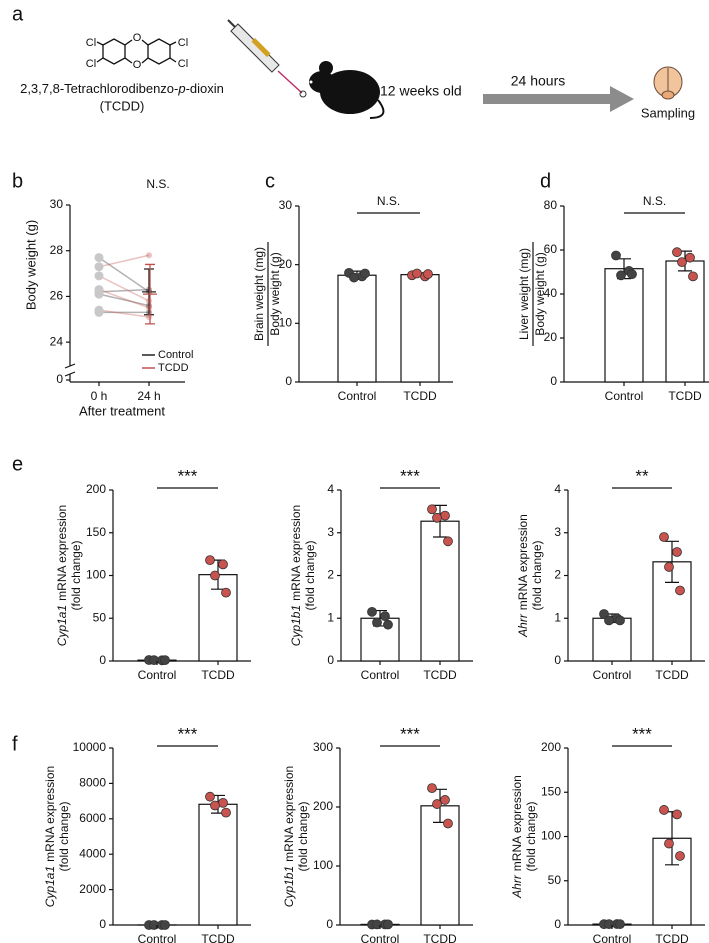  Describe the element at coordinates (524, 294) in the screenshot. I see `y-axis-label: Liver weight (mg)` at that location.